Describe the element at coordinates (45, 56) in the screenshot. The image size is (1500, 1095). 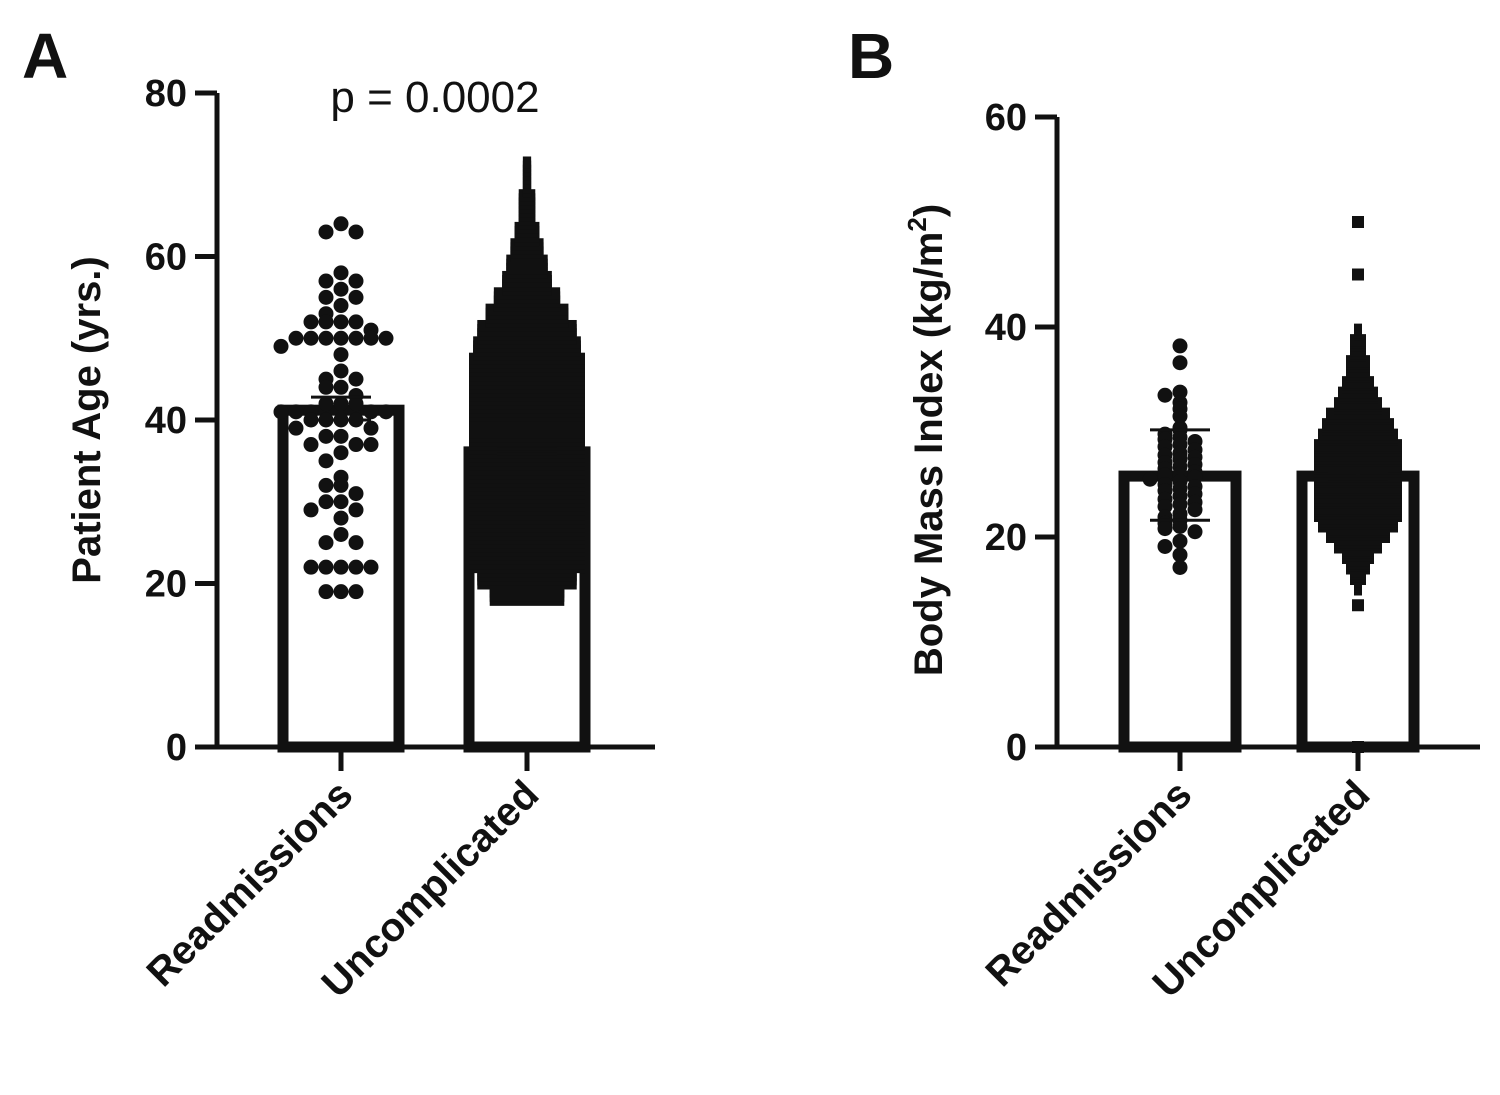
I see `panel-label-a: A` at that location.